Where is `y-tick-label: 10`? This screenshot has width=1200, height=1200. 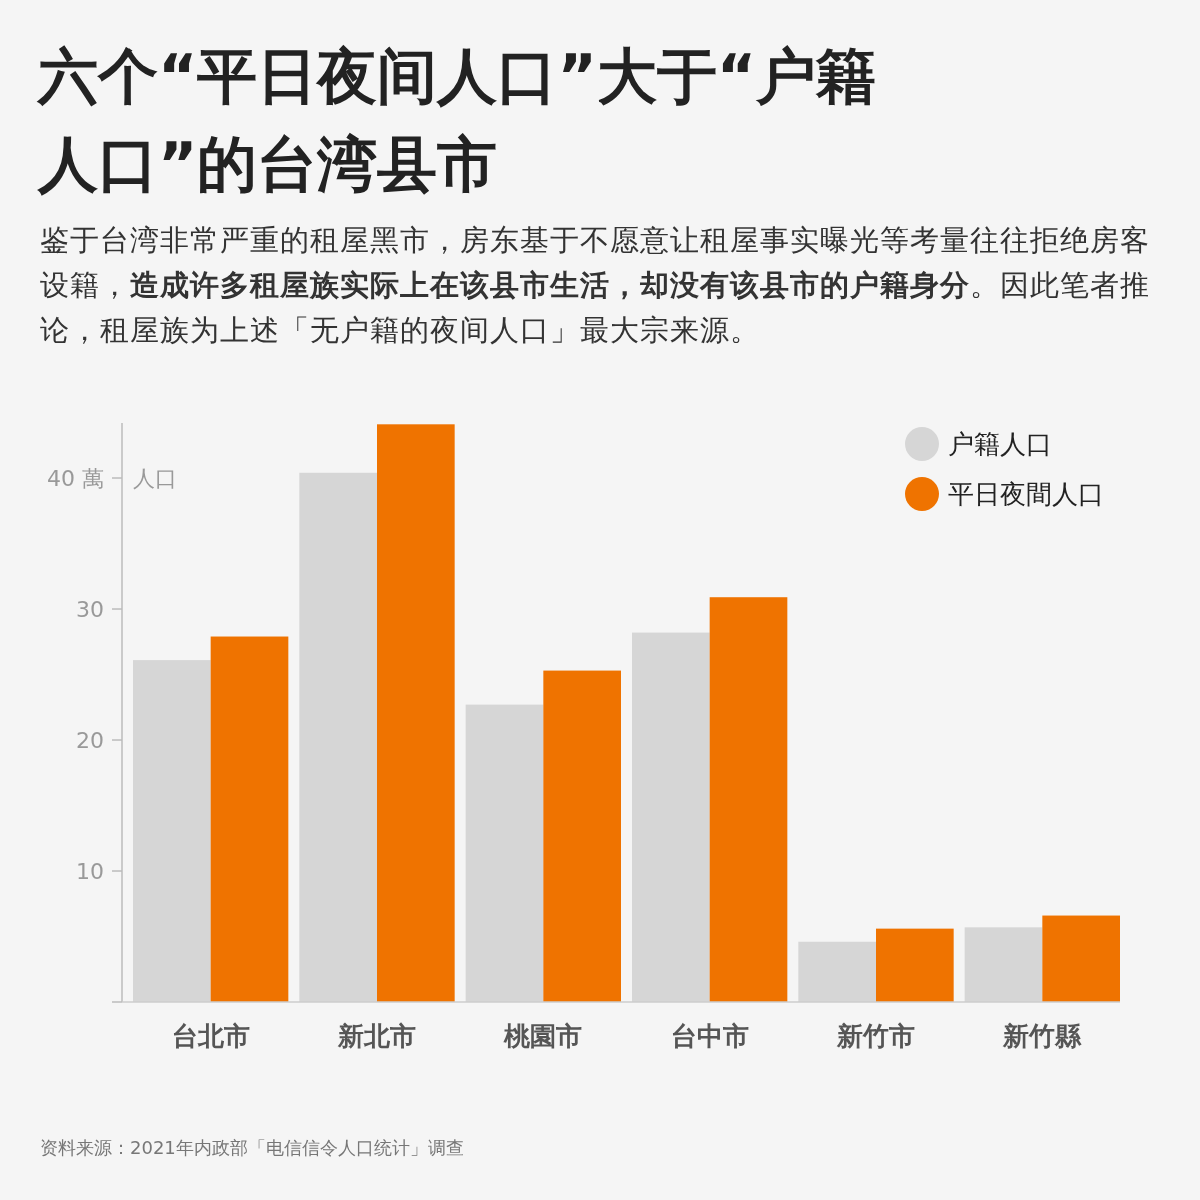
y-tick-label: 10 is located at coordinates (90, 871).